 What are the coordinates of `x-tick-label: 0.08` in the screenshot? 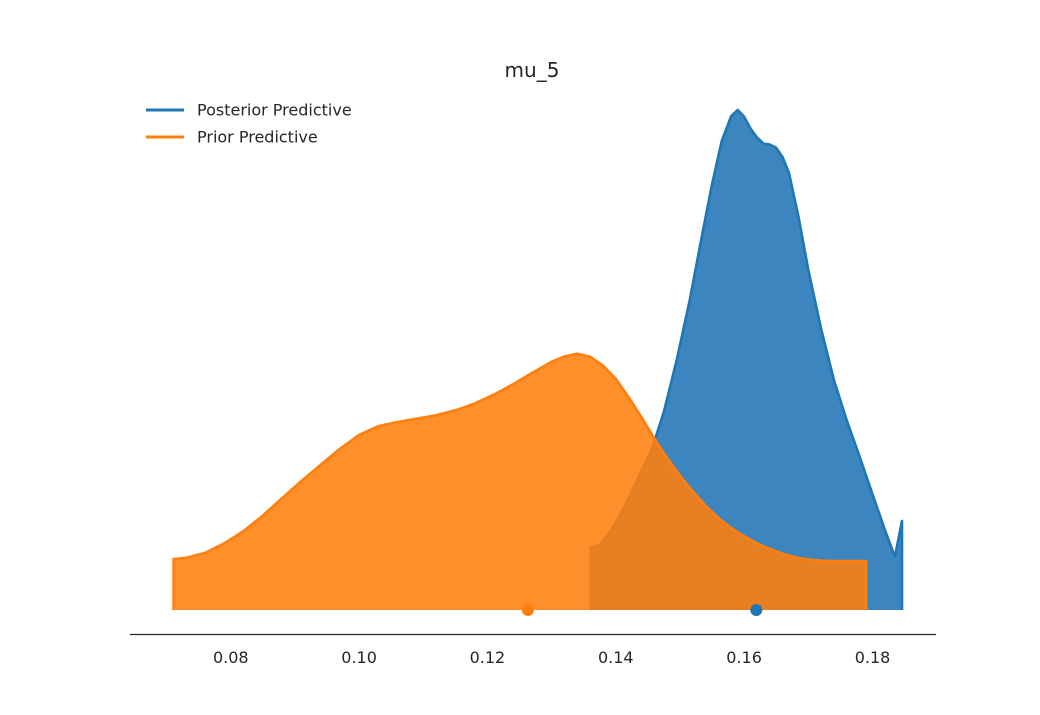 It's located at (231, 657).